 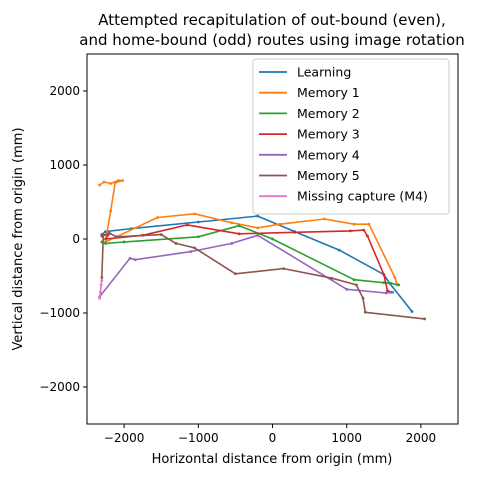 What do you see at coordinates (328, 92) in the screenshot?
I see `legend-label-memory-1: Memory 1` at bounding box center [328, 92].